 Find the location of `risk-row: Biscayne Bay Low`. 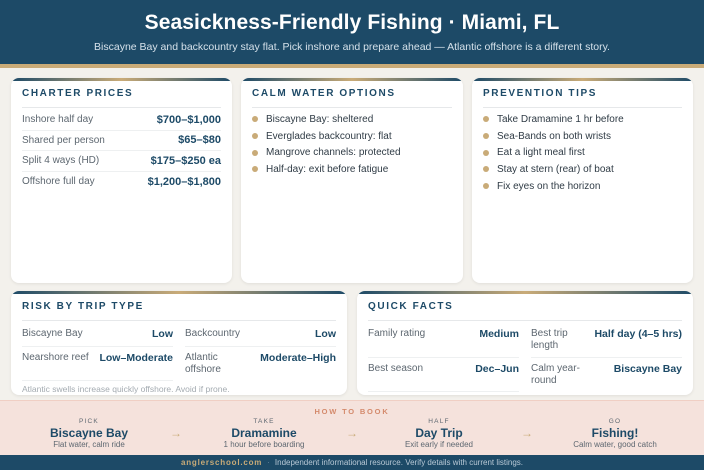

risk-row: Biscayne Bay Low is located at coordinates (97, 335).